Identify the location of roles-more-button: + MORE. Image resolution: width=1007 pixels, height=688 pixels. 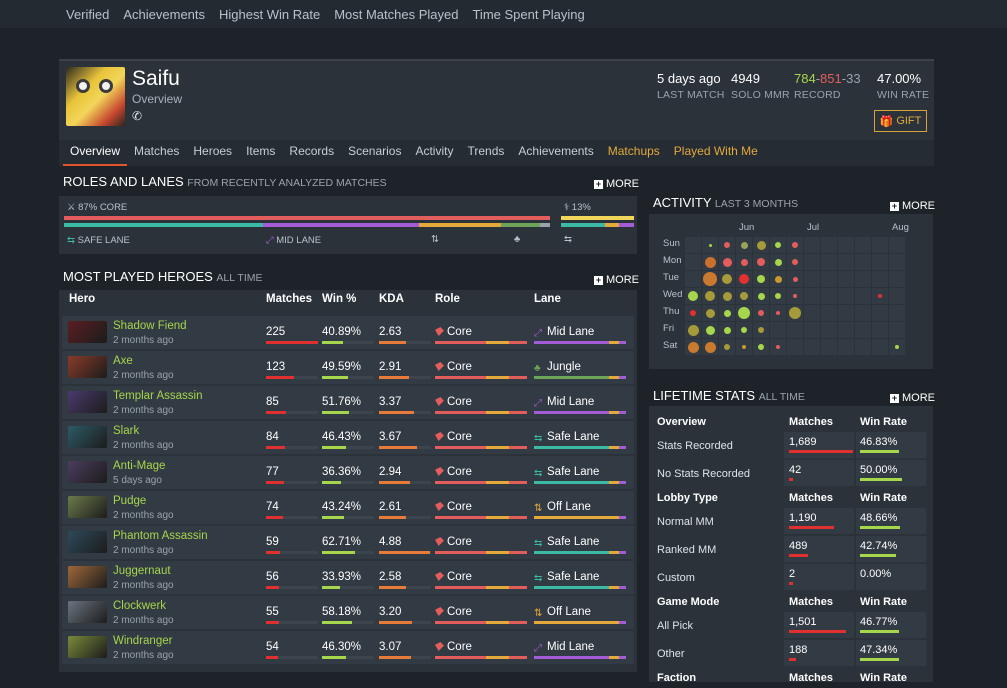
(616, 184).